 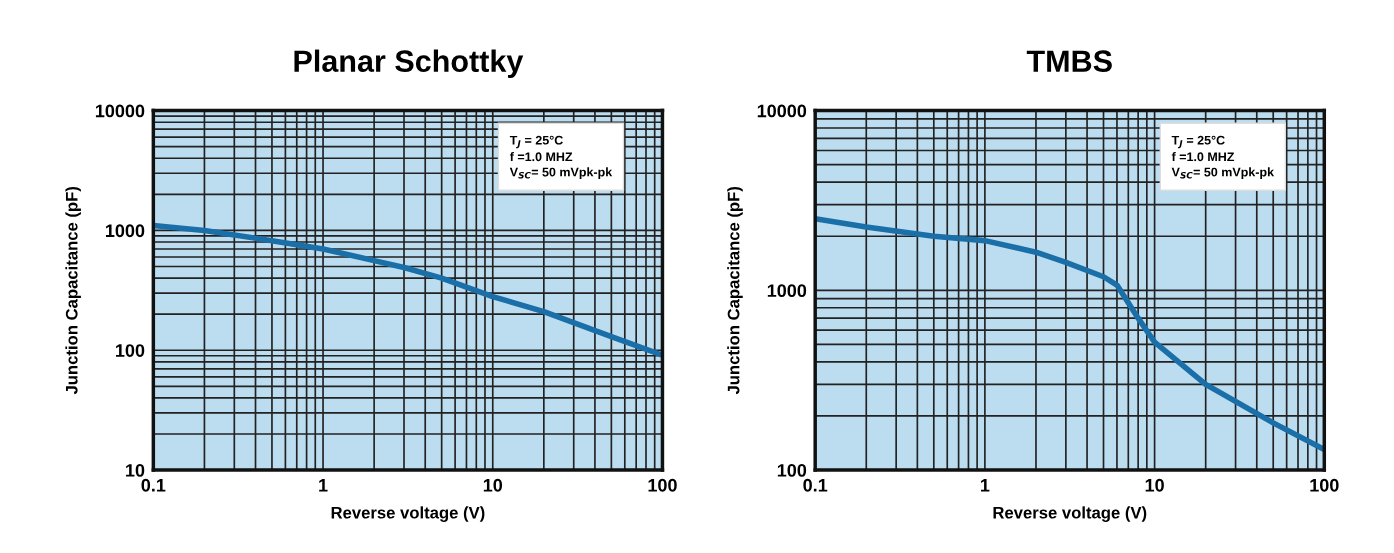 I want to click on chart-title: TMBS, so click(x=1069, y=61).